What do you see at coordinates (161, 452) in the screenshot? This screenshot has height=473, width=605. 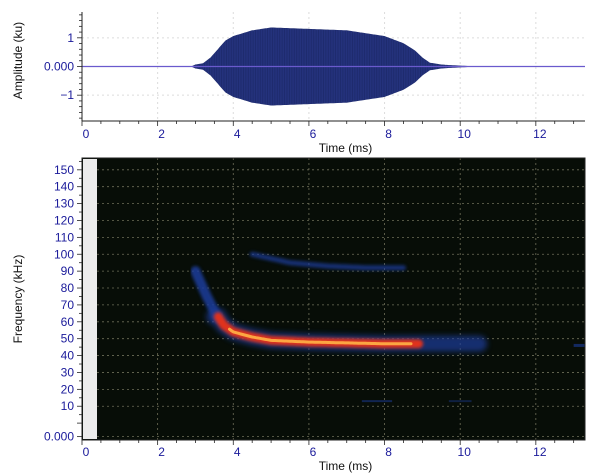 I see `spectrogram-x-tick-label: 2` at bounding box center [161, 452].